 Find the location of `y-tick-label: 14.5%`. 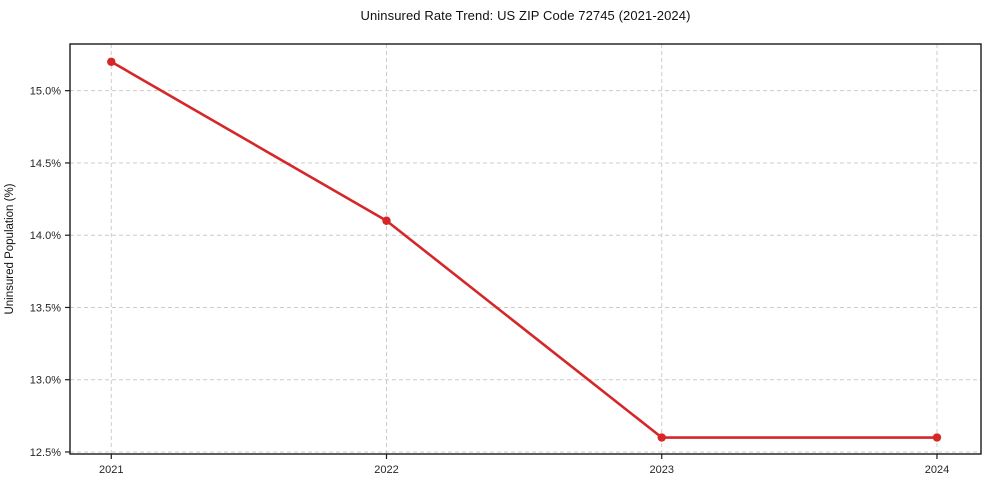

y-tick-label: 14.5% is located at coordinates (45, 164).